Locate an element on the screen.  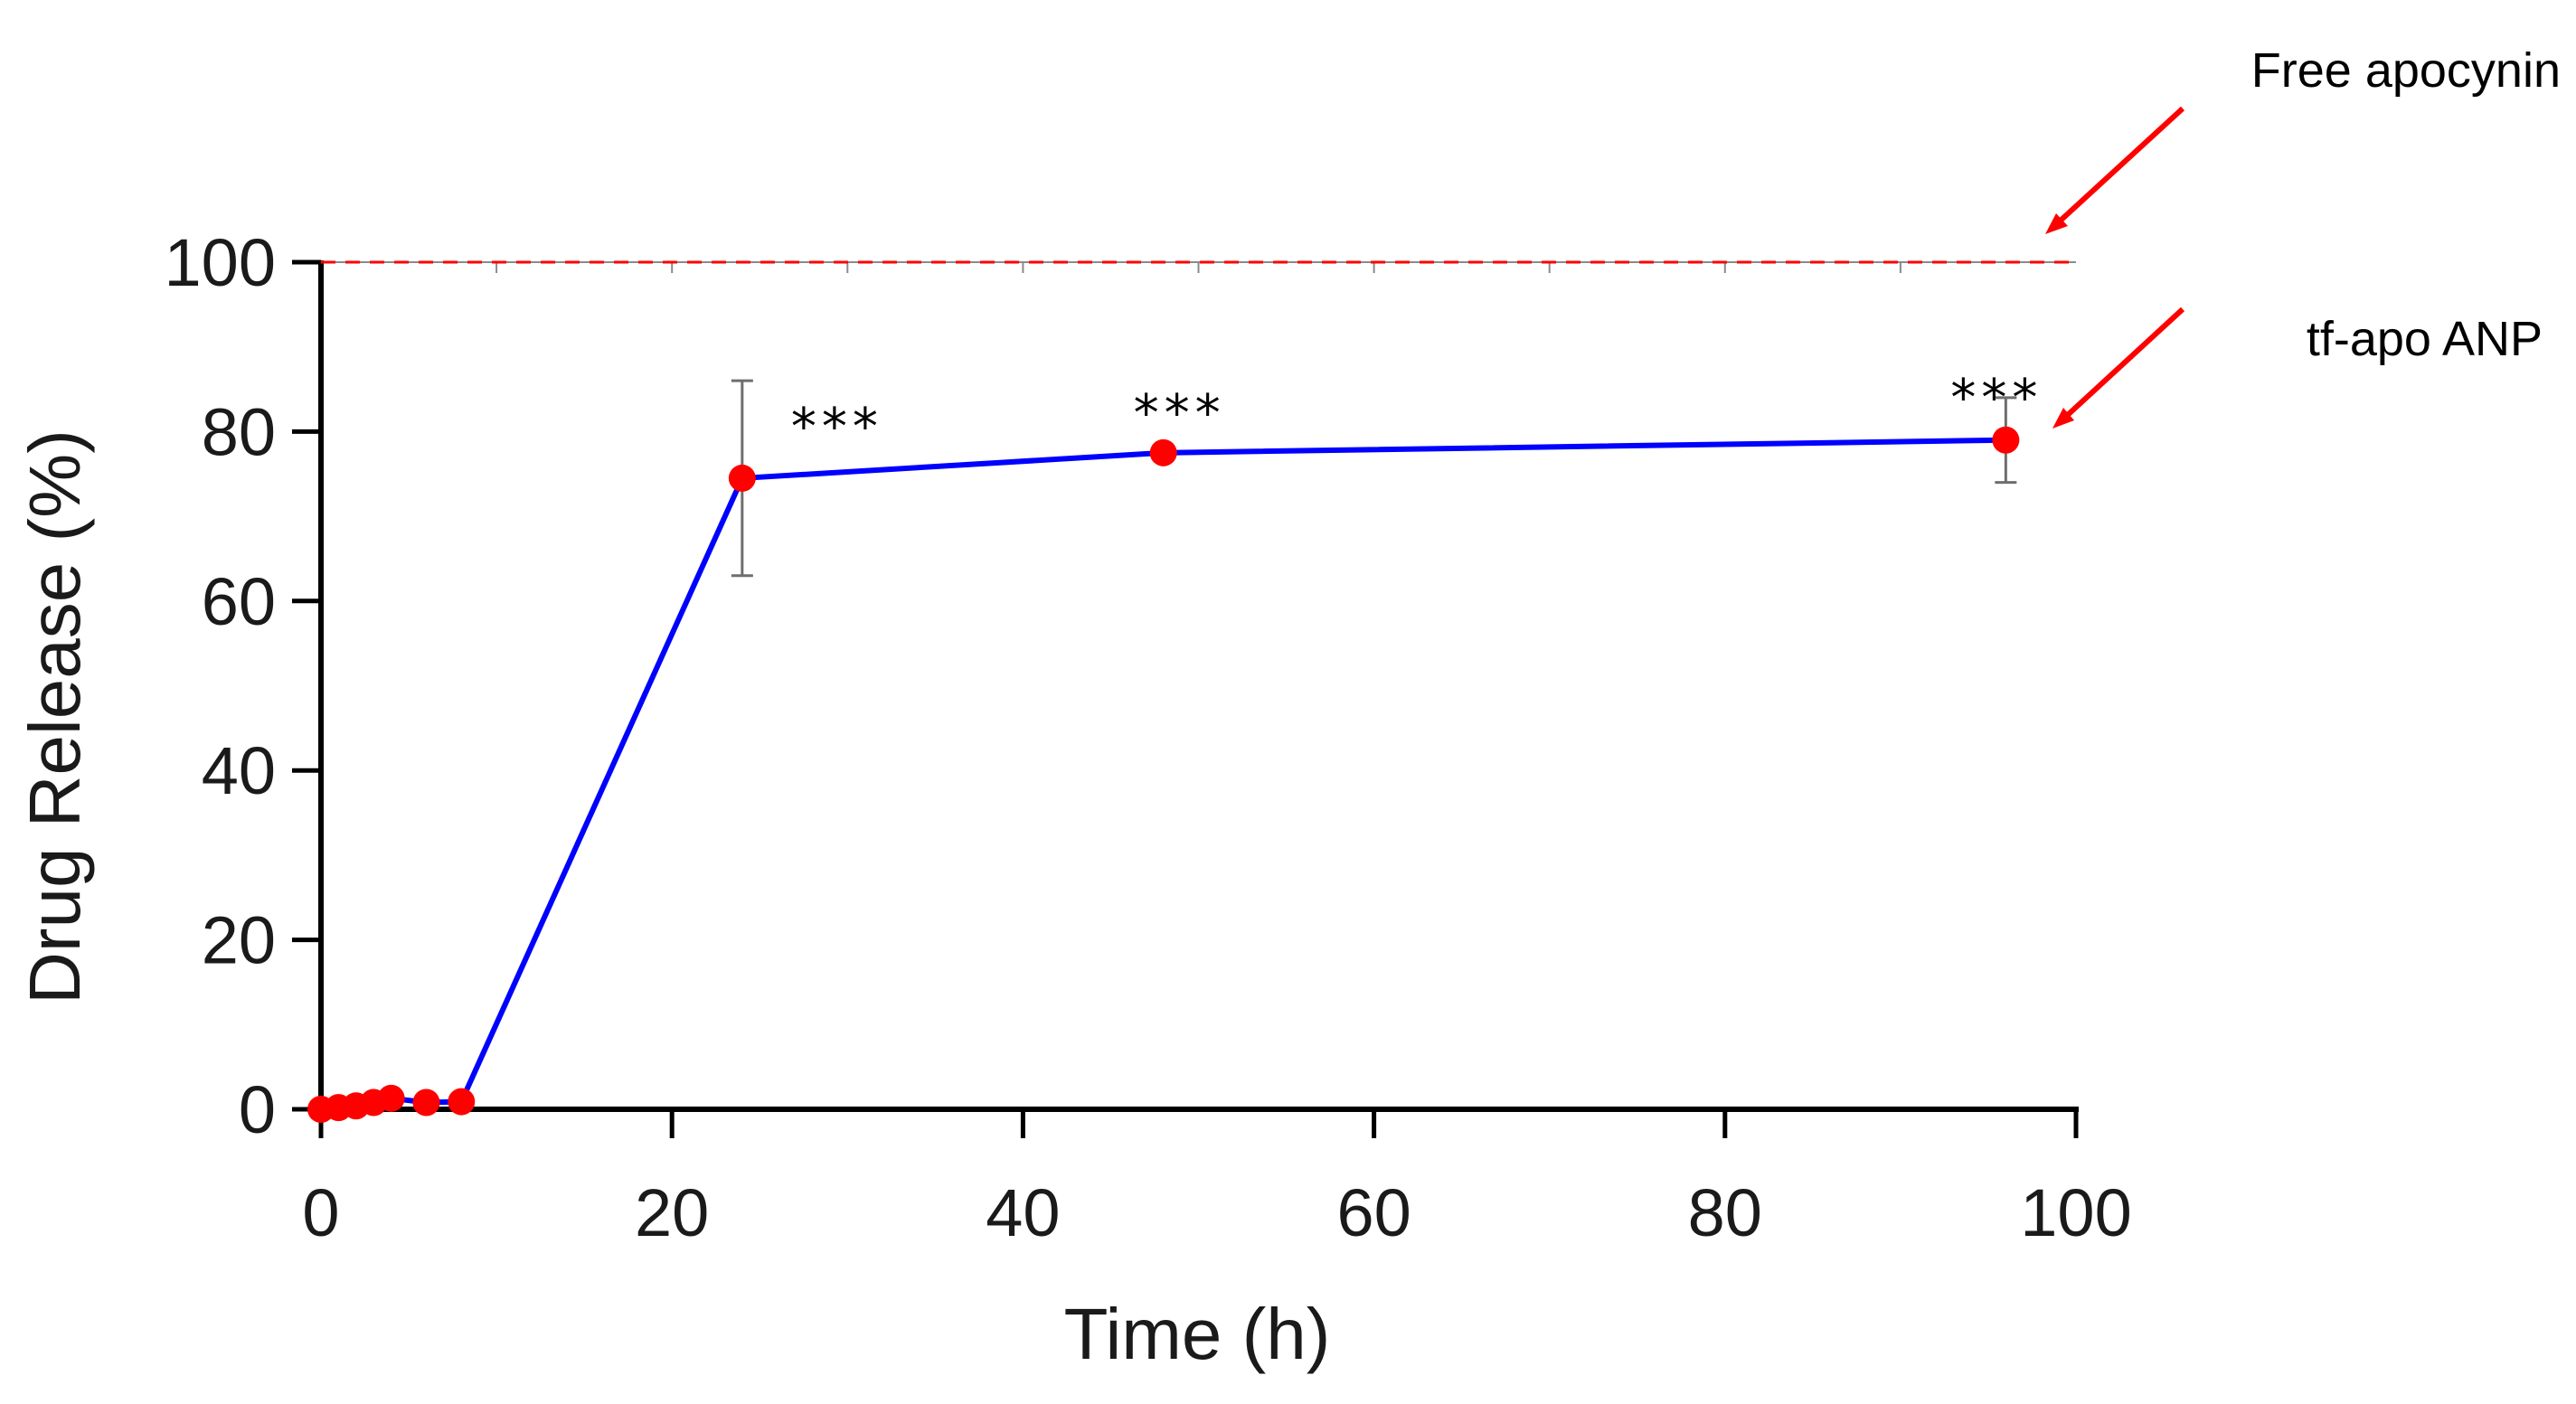
y-axis-title: Drug Release (%) is located at coordinates (54, 716).